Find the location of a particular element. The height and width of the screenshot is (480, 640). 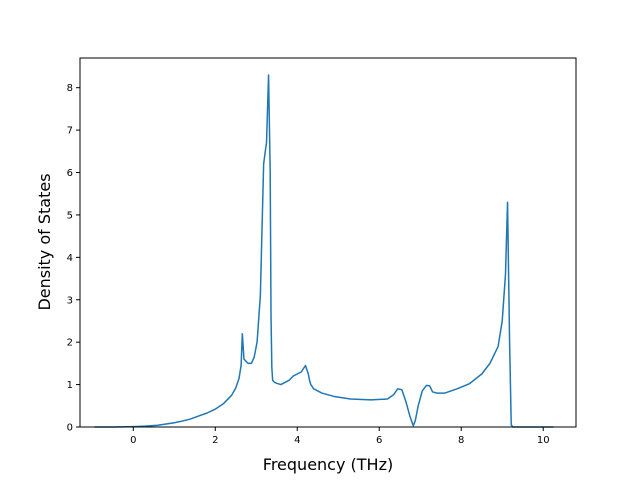

x-tick-label: 0 is located at coordinates (133, 440).